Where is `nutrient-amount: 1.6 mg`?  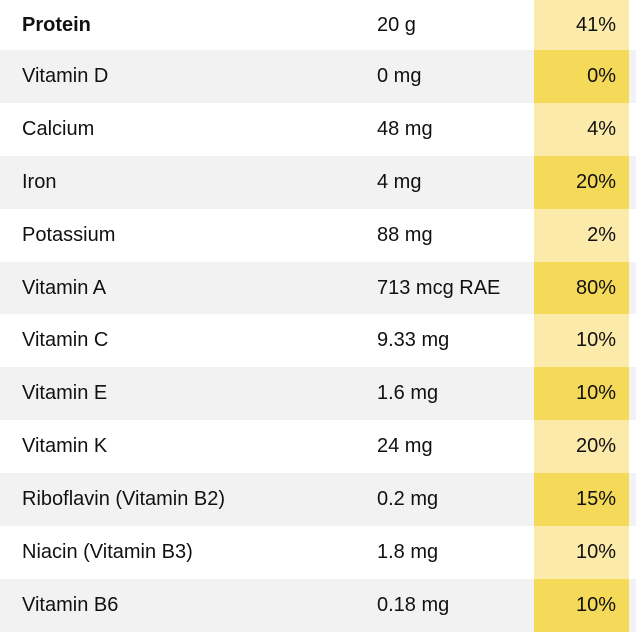
nutrient-amount: 1.6 mg is located at coordinates (408, 393).